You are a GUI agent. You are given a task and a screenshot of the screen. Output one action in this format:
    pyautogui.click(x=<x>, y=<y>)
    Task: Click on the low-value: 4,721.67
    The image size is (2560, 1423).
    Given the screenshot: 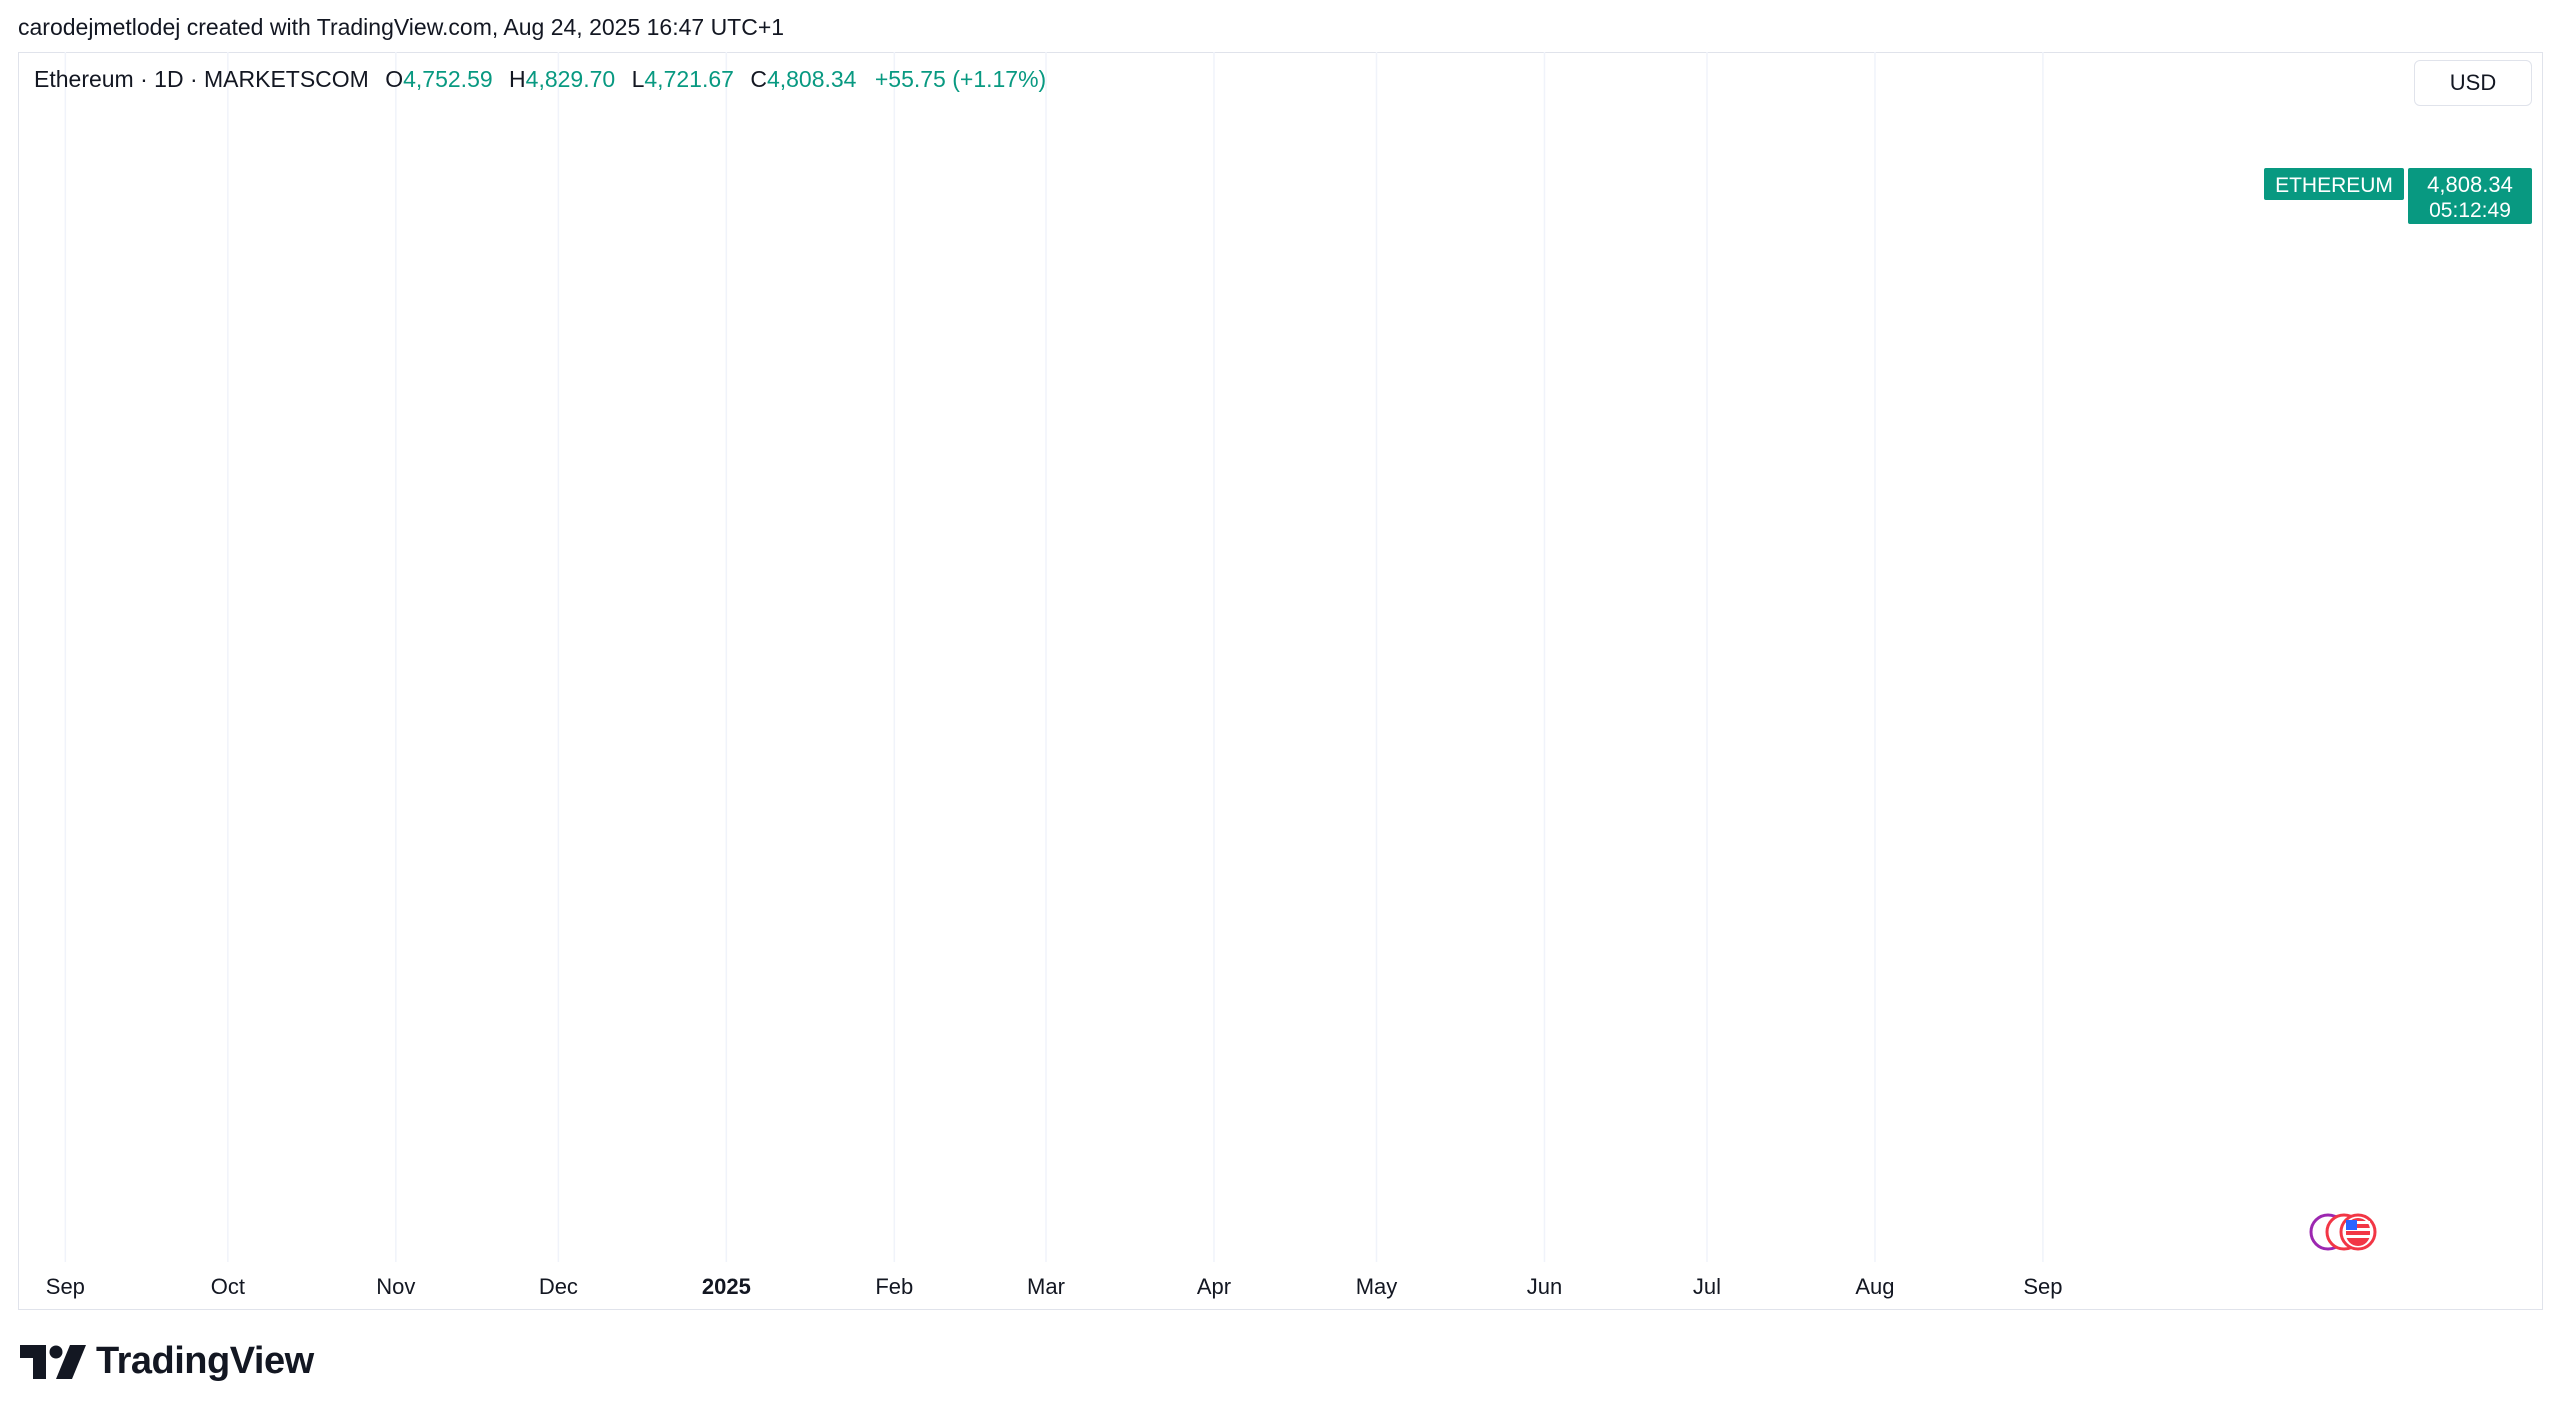 What is the action you would take?
    pyautogui.click(x=689, y=79)
    